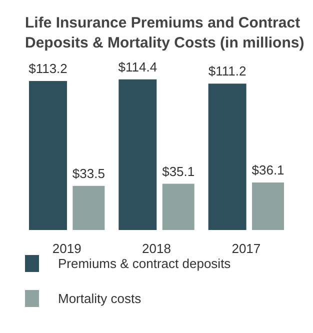 The image size is (313, 333). What do you see at coordinates (145, 263) in the screenshot?
I see `legend-label: Premiums & contract deposits` at bounding box center [145, 263].